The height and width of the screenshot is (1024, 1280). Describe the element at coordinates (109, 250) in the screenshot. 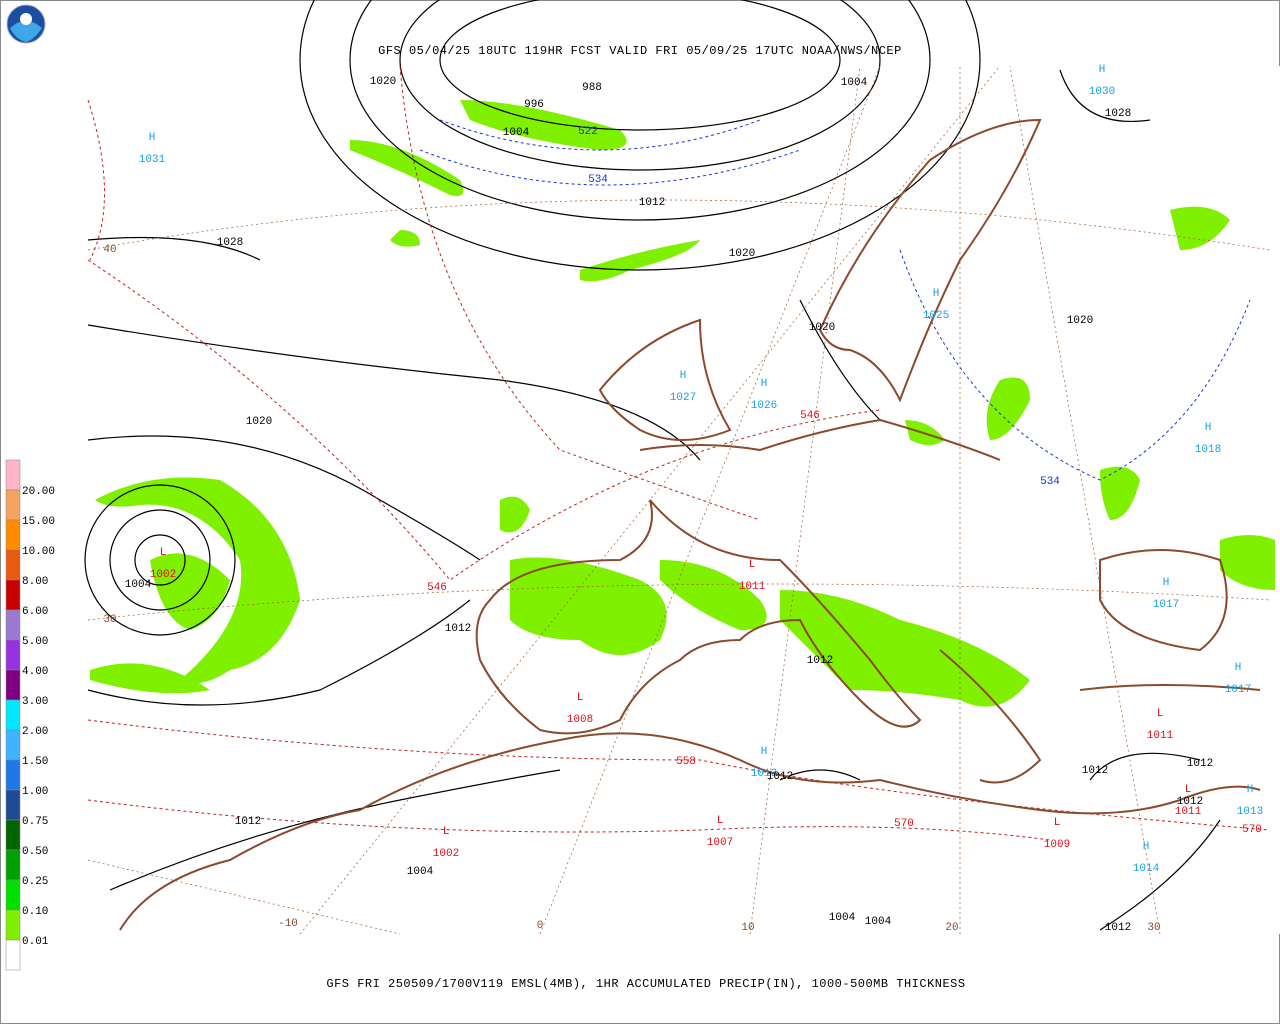

I see `graticule-label: 40` at that location.